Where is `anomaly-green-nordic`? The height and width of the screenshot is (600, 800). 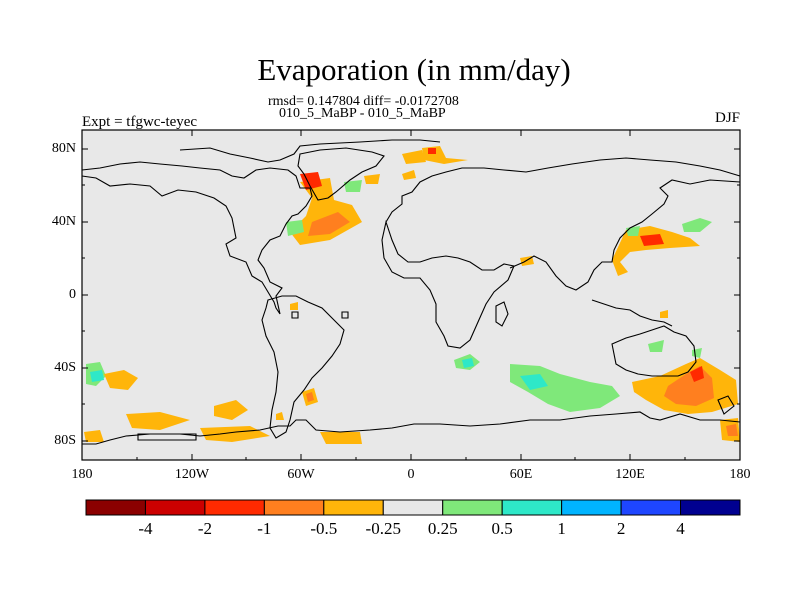 anomaly-green-nordic is located at coordinates (353, 186).